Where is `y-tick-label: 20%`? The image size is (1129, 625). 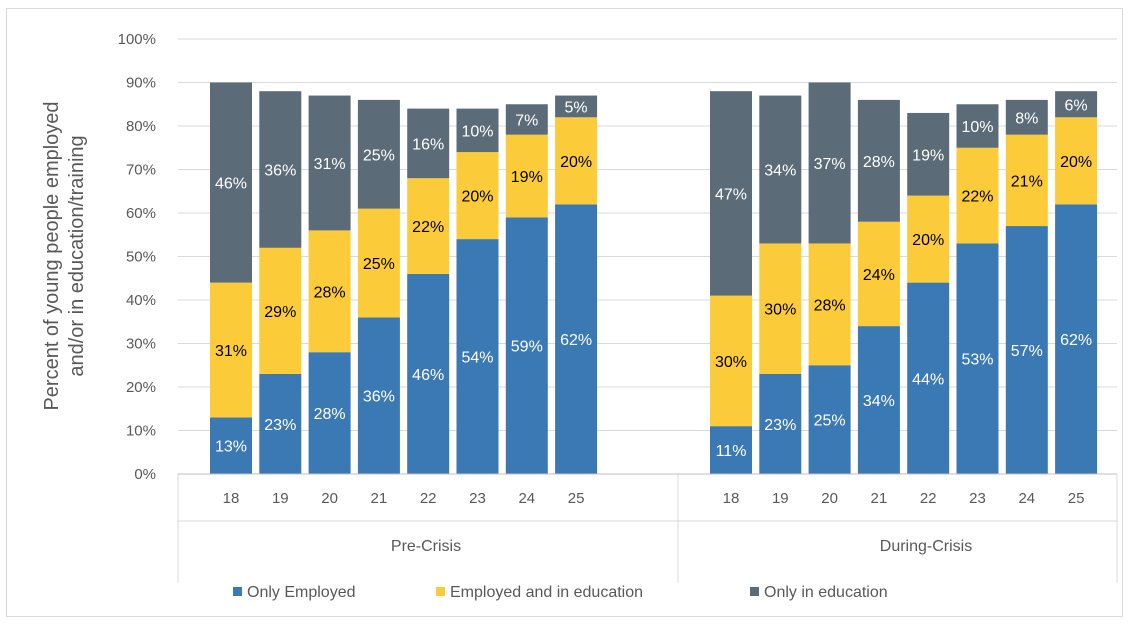
y-tick-label: 20% is located at coordinates (141, 387).